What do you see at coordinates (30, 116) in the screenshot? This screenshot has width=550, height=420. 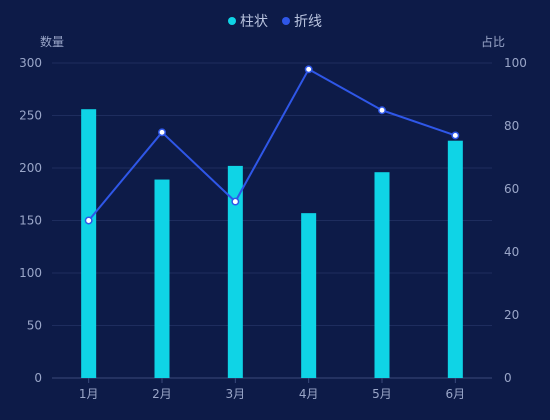 I see `y-left-tick-label: 250` at bounding box center [30, 116].